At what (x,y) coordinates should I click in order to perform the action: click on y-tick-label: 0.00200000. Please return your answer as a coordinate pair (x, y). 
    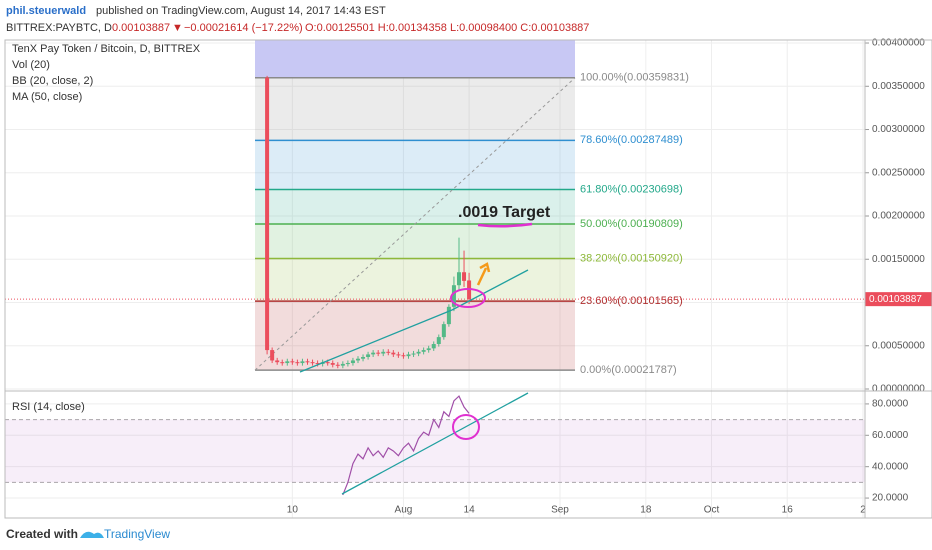
    Looking at the image, I should click on (898, 216).